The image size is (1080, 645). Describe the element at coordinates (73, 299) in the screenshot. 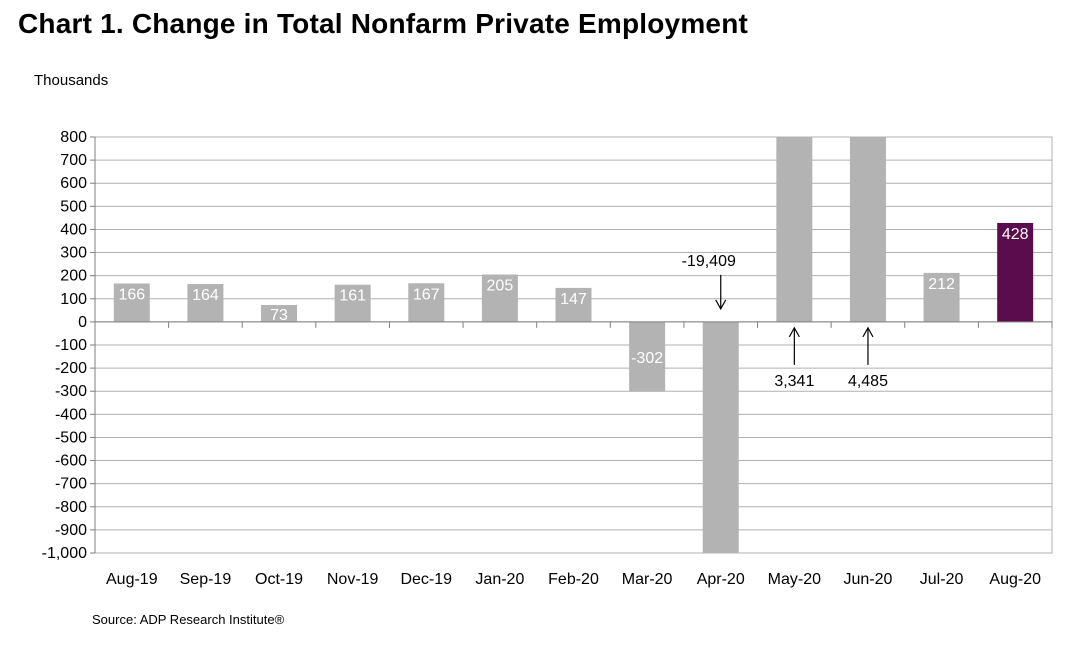

I see `y-tick-label: 100` at that location.